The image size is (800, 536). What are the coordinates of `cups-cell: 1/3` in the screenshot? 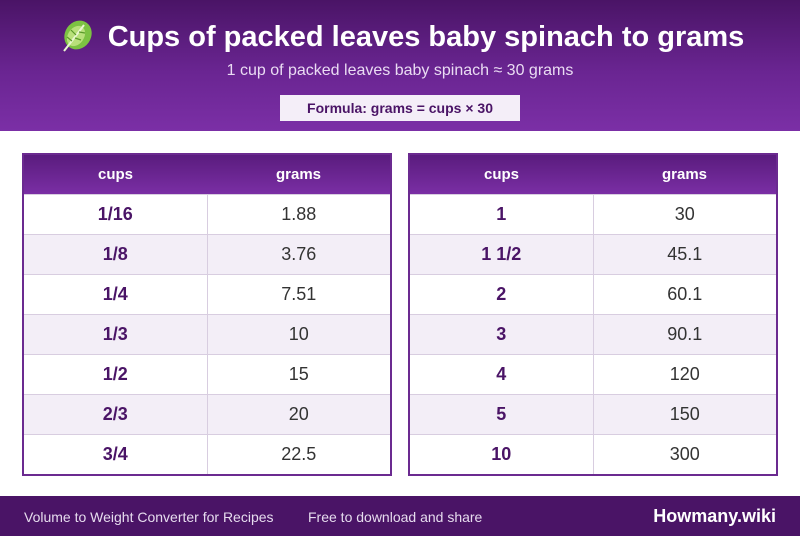 It's located at (115, 334).